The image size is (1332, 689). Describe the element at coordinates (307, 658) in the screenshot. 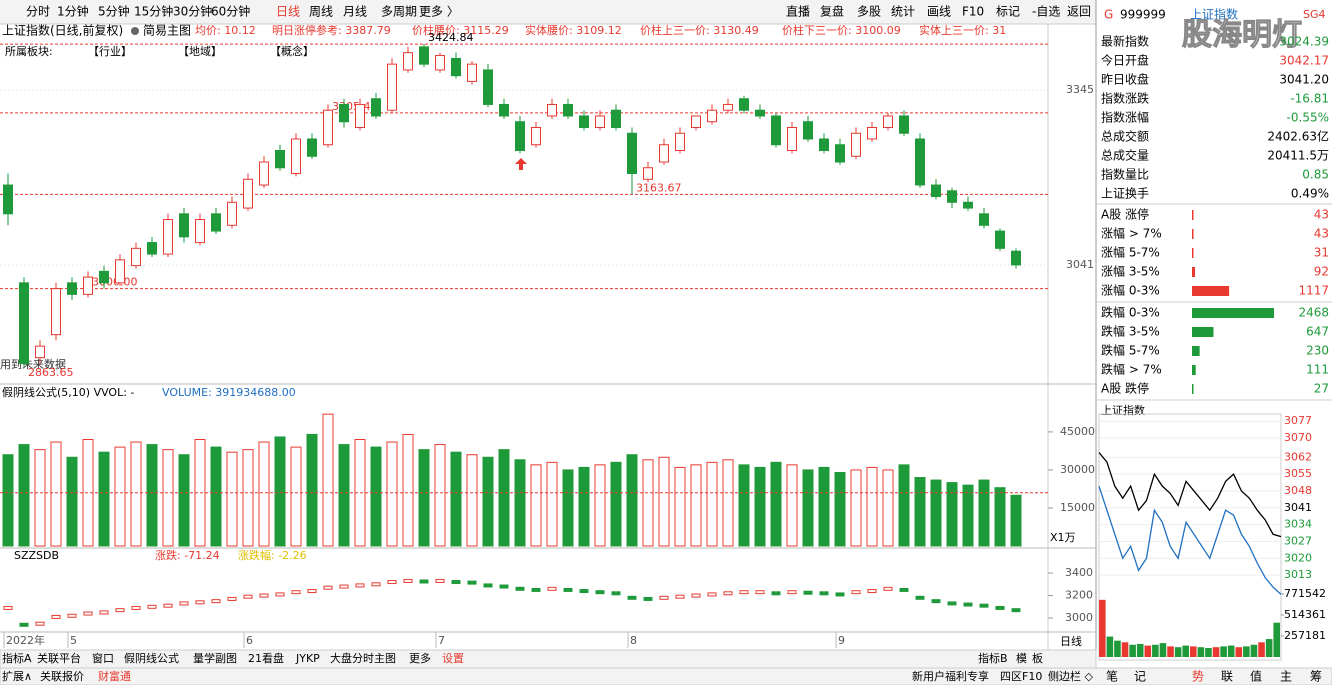

I see `bottom-tab: JYKP` at that location.